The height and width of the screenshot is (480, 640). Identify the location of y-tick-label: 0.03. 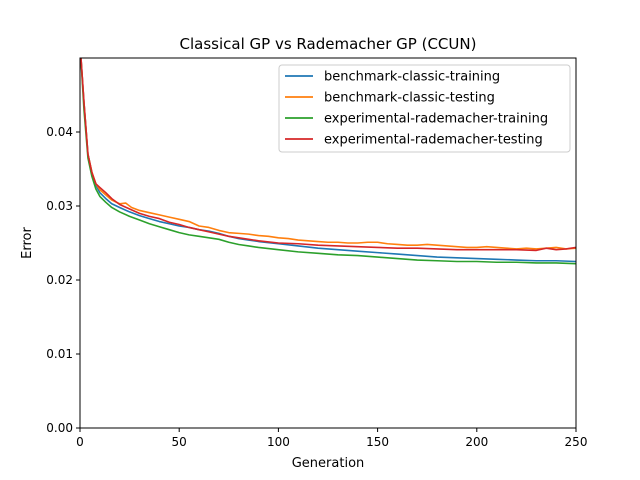
(59, 206).